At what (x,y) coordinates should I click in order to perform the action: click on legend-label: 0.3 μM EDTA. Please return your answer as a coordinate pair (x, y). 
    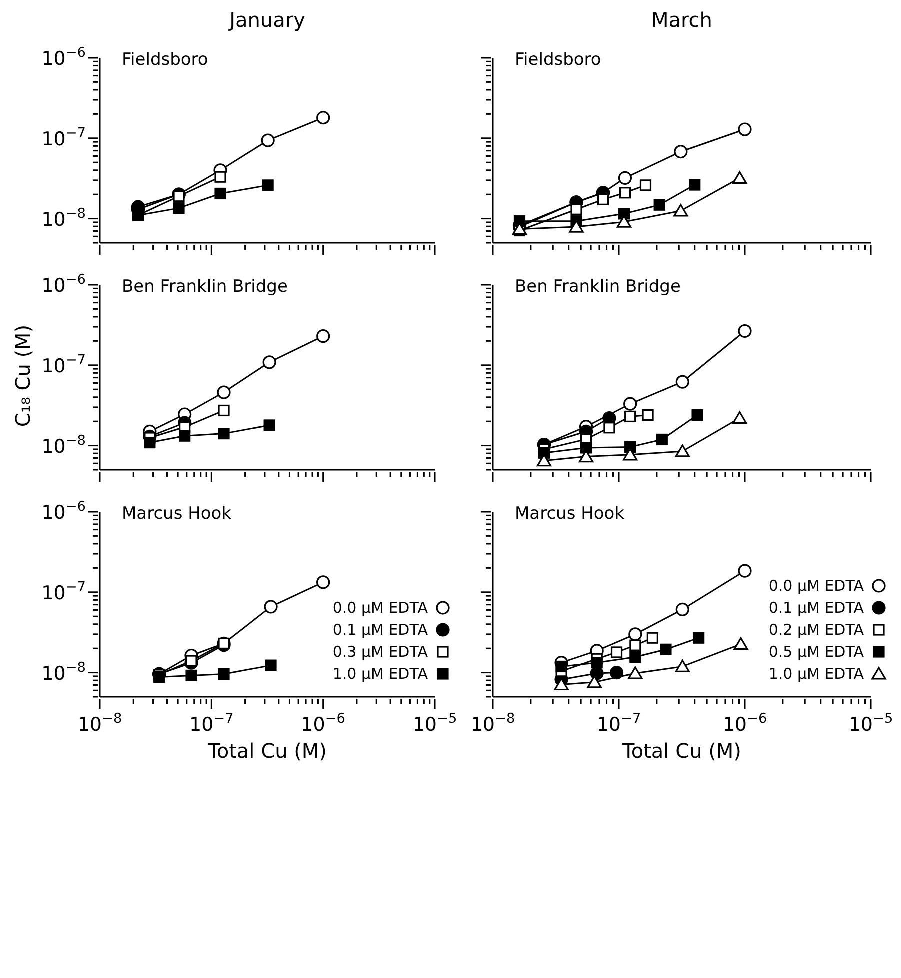
    Looking at the image, I should click on (380, 652).